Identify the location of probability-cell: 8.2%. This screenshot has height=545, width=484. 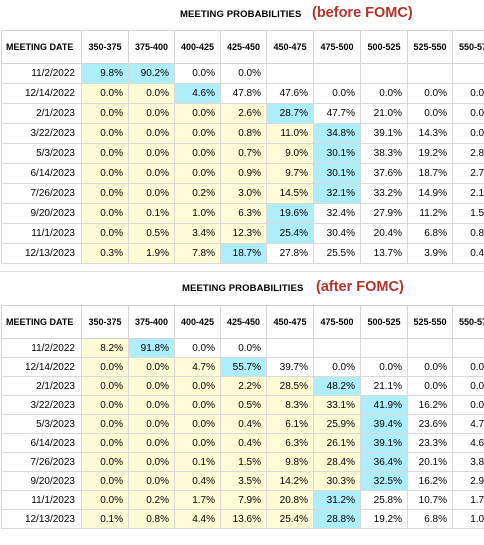
(105, 348).